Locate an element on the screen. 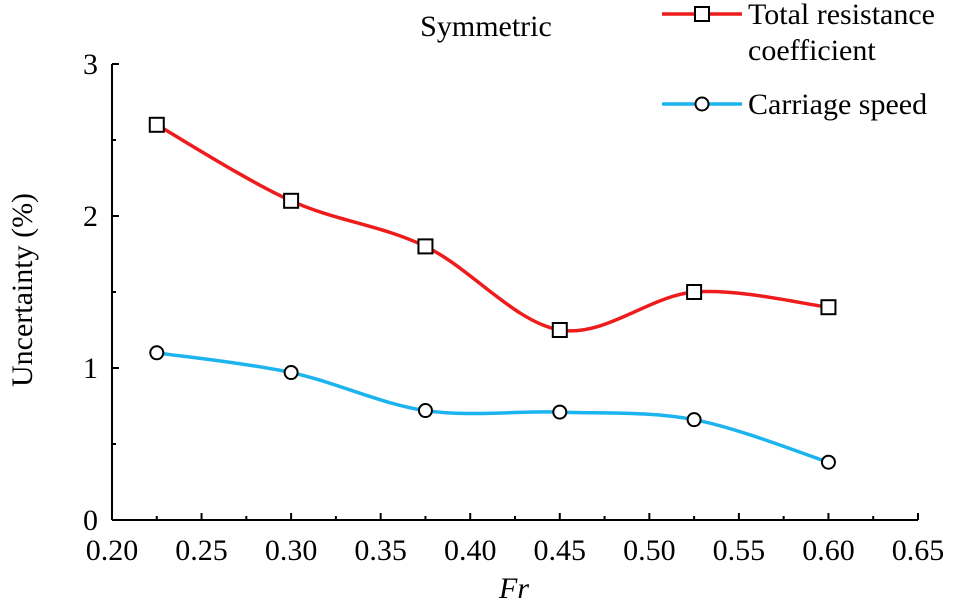 The image size is (968, 606). x-axis-title: Fr is located at coordinates (513, 588).